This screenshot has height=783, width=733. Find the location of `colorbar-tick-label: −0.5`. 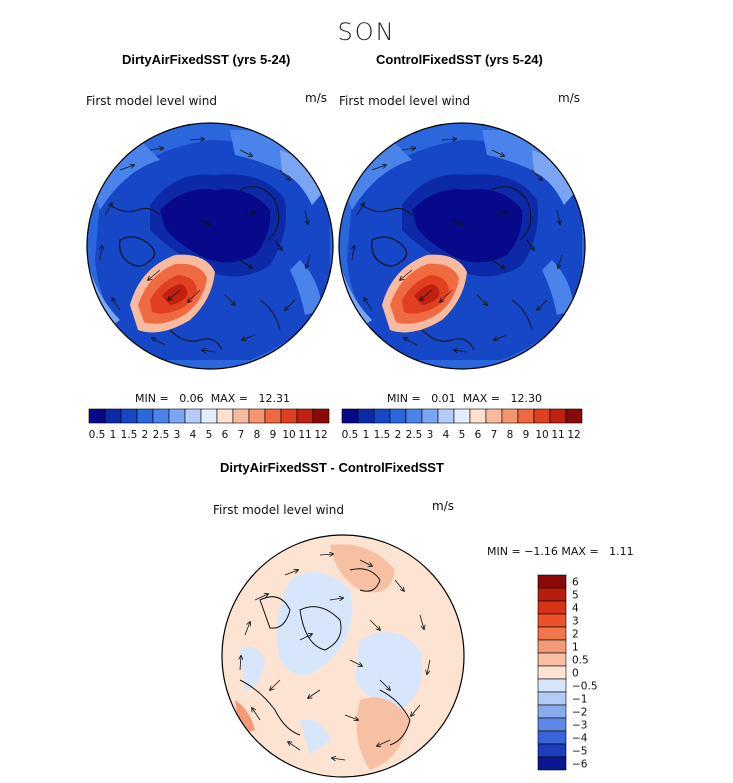

colorbar-tick-label: −0.5 is located at coordinates (585, 687).